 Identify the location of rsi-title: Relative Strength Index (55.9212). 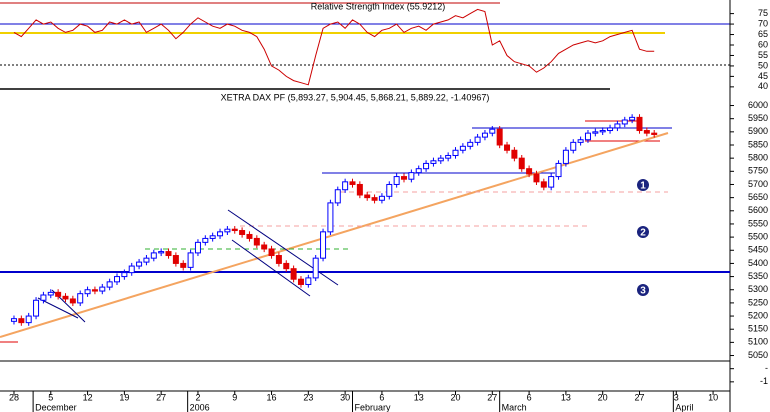
(378, 6).